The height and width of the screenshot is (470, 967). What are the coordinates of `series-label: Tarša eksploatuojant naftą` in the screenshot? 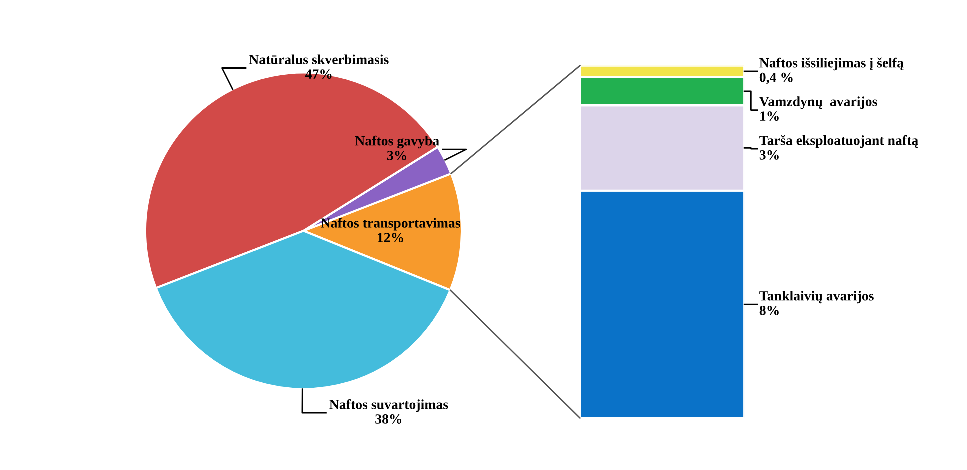 It's located at (839, 141).